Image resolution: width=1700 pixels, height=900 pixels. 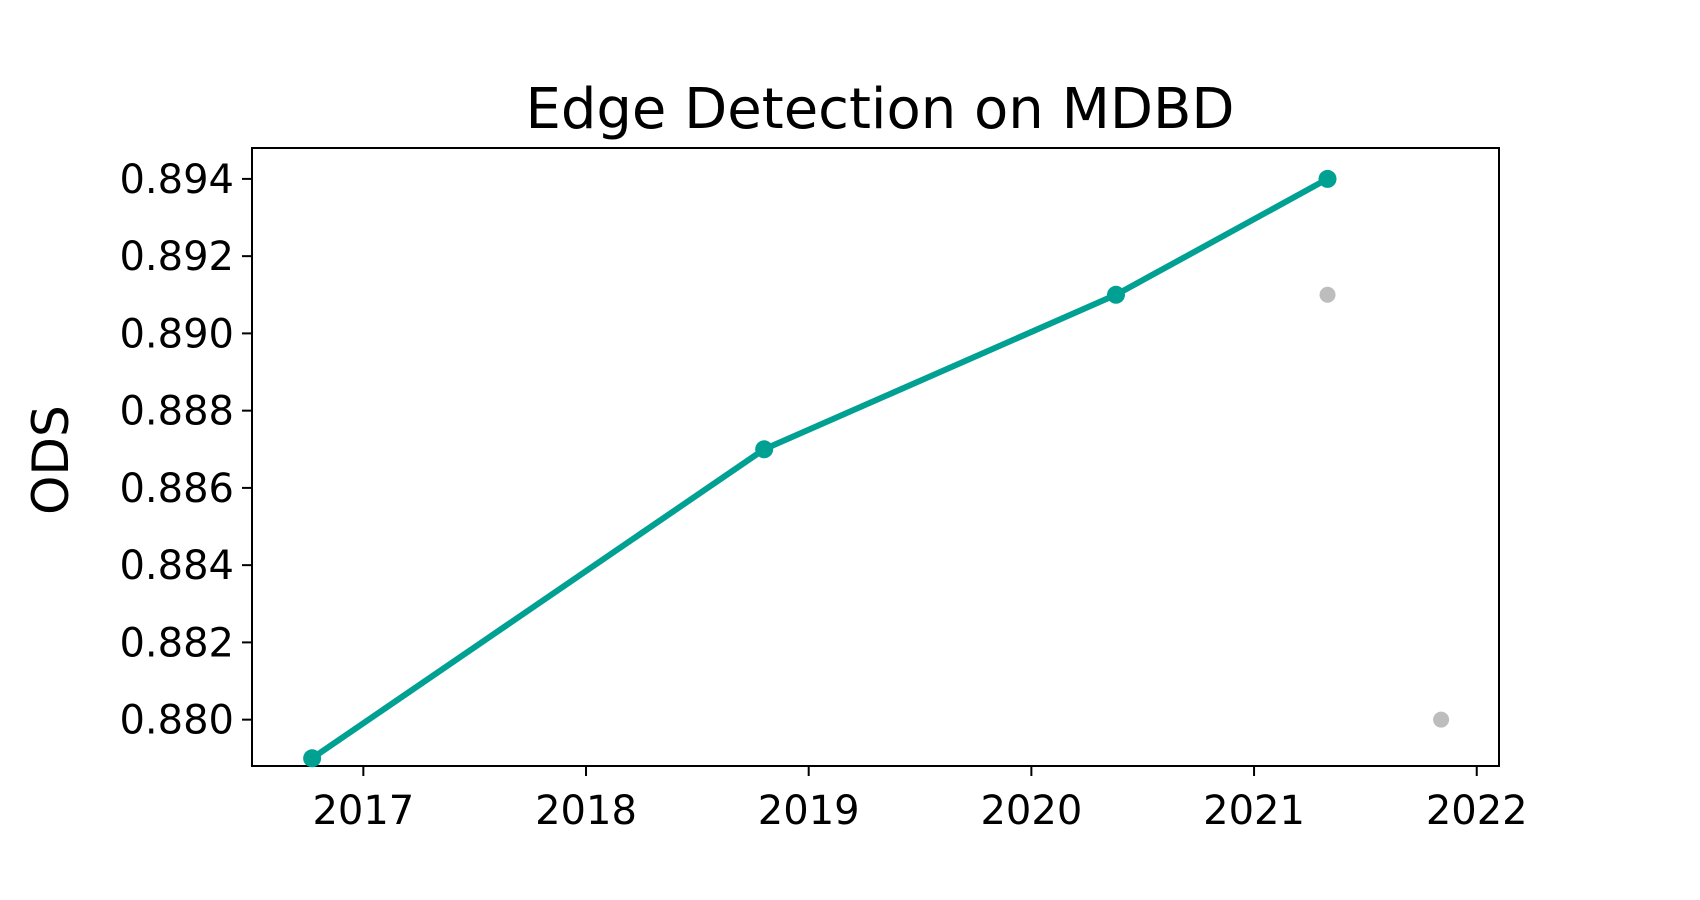 I want to click on y-tick-label: 0.888, so click(x=176, y=412).